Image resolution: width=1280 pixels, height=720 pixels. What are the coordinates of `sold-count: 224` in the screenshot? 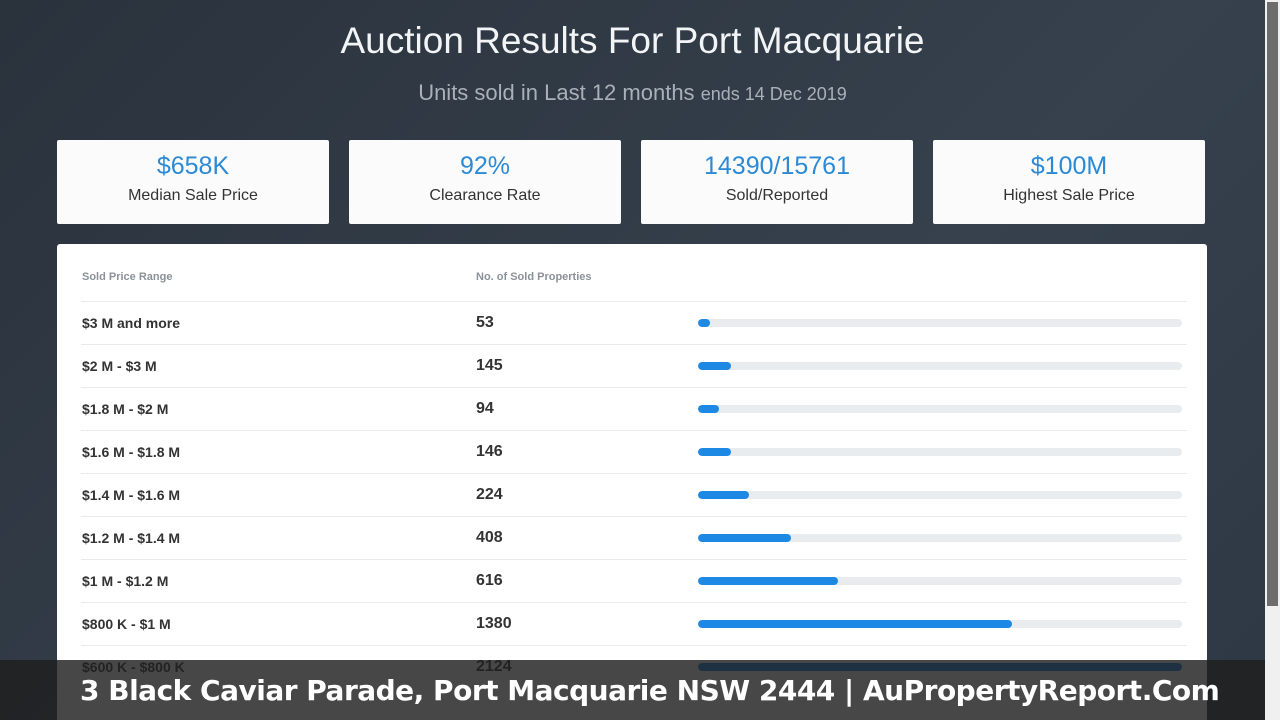 It's located at (489, 494).